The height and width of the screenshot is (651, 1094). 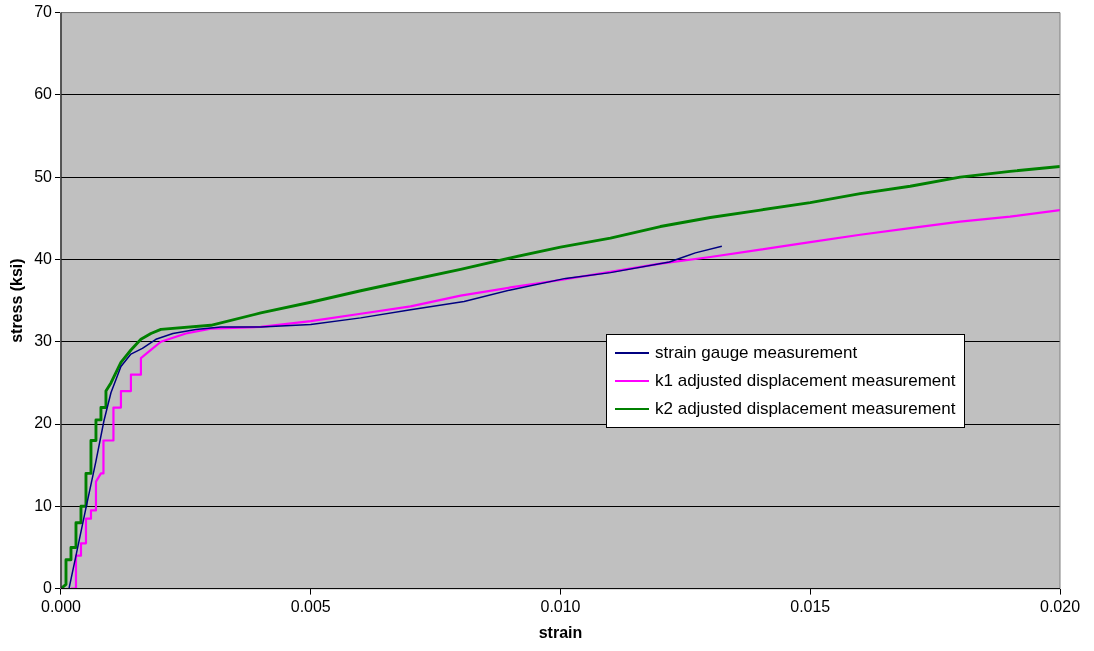 I want to click on legend-label: strain gauge measurement, so click(x=756, y=353).